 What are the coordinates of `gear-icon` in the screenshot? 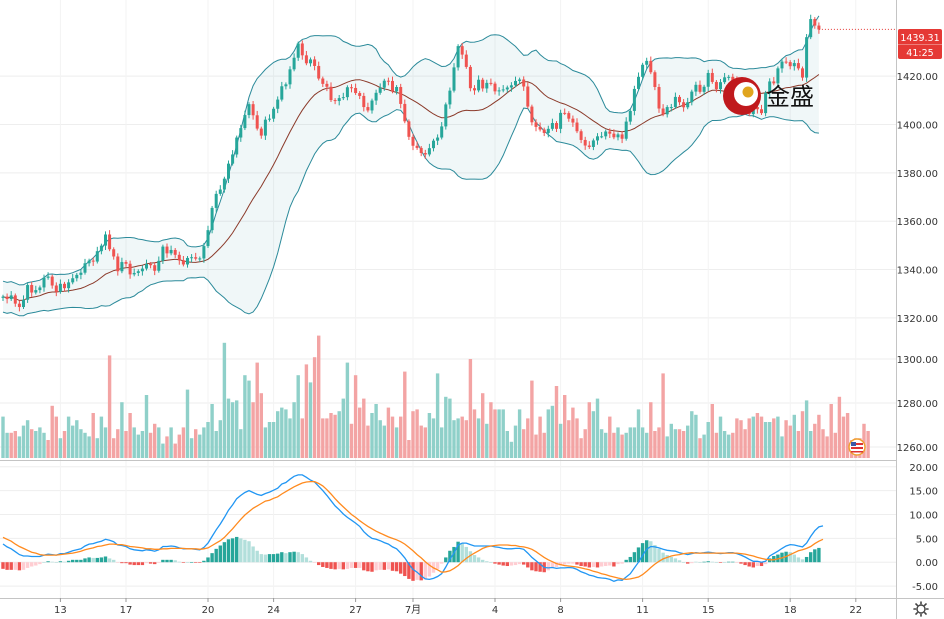 It's located at (921, 609).